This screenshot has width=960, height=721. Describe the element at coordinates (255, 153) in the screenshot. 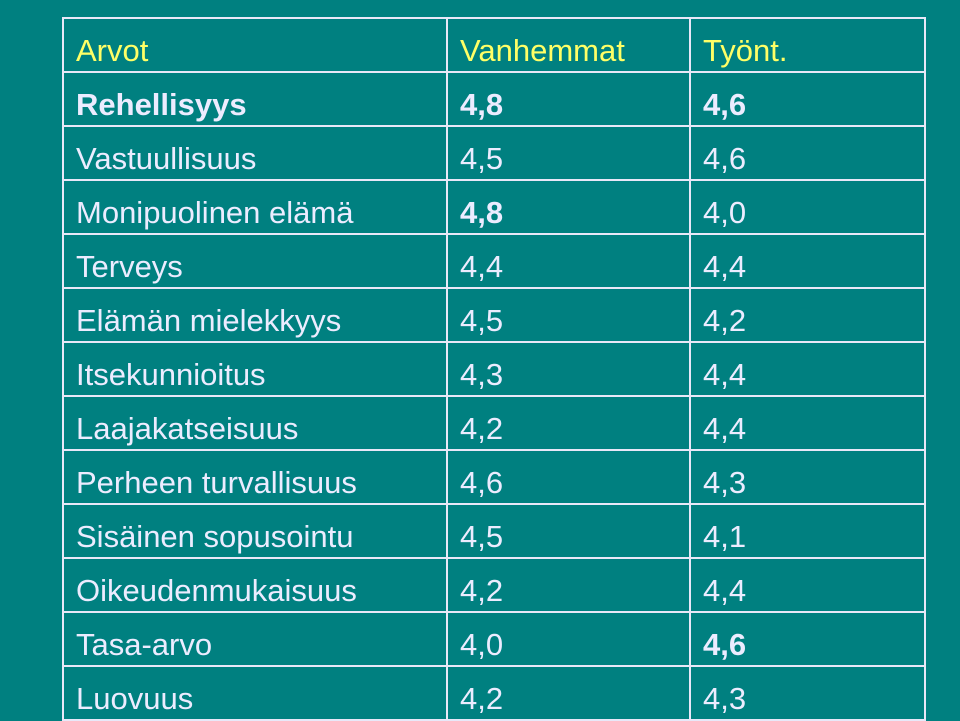

I see `label-cell: Vastuullisuus` at that location.